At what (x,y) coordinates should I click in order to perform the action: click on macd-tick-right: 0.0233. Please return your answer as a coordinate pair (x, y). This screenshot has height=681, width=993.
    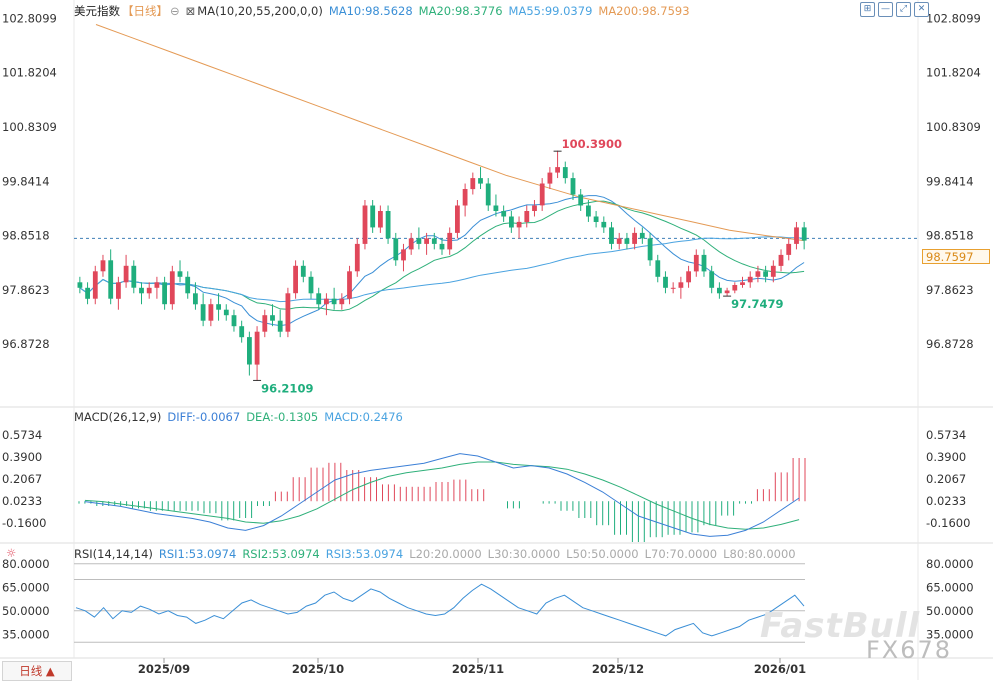
    Looking at the image, I should click on (946, 501).